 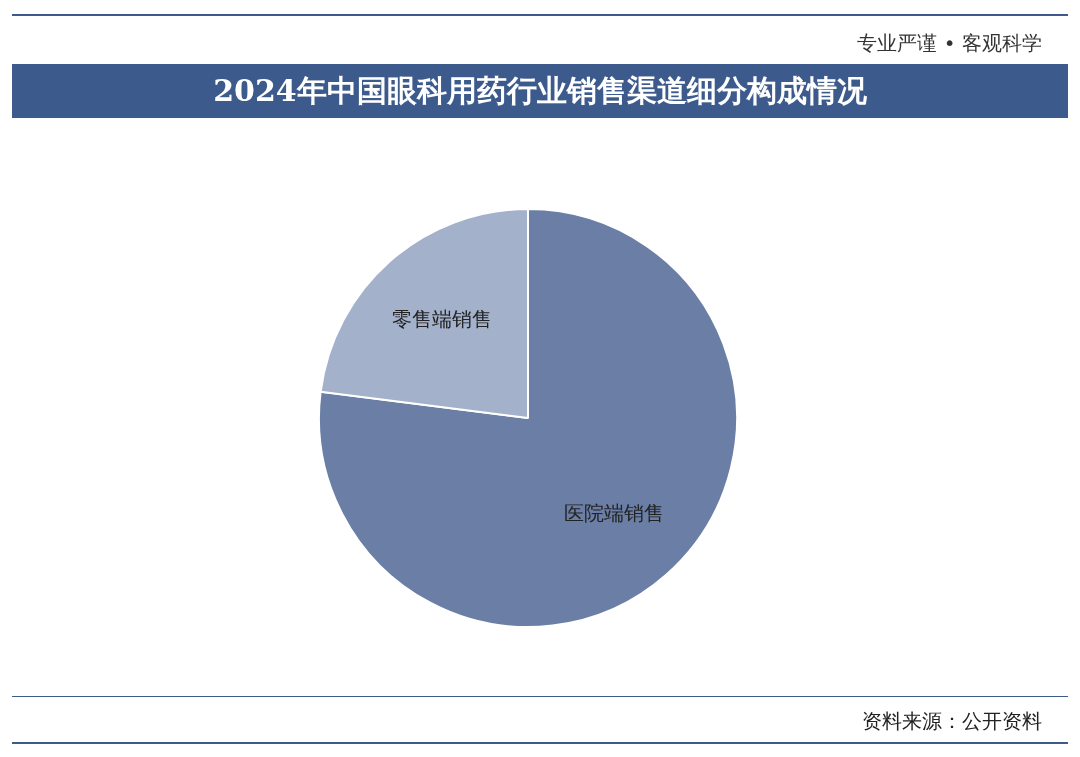 I want to click on text: 专业严谨 • 客观科学, so click(x=949, y=43).